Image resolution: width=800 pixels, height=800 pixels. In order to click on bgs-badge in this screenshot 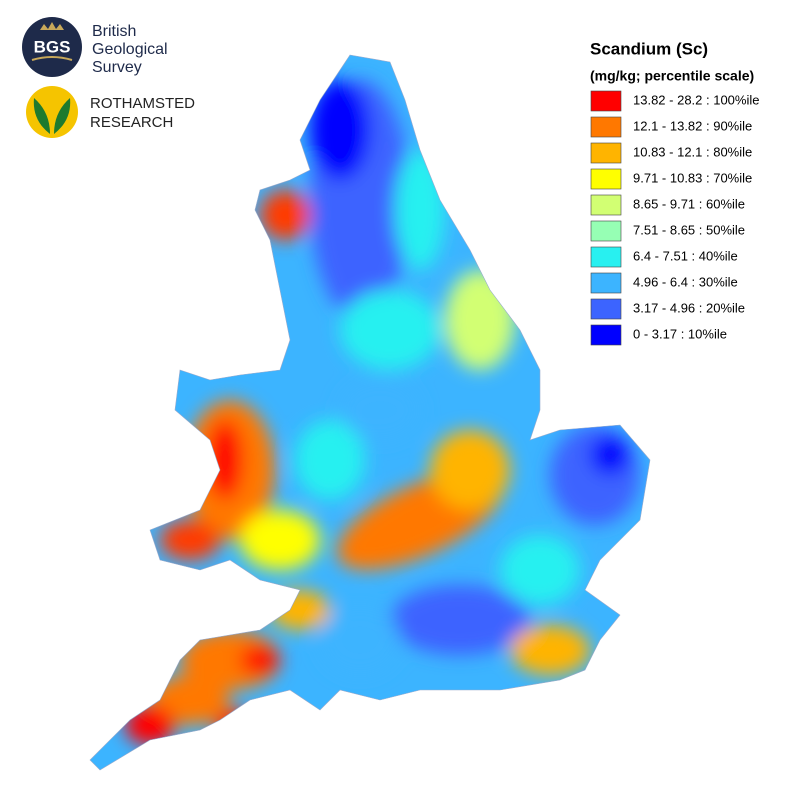, I will do `click(52, 47)`.